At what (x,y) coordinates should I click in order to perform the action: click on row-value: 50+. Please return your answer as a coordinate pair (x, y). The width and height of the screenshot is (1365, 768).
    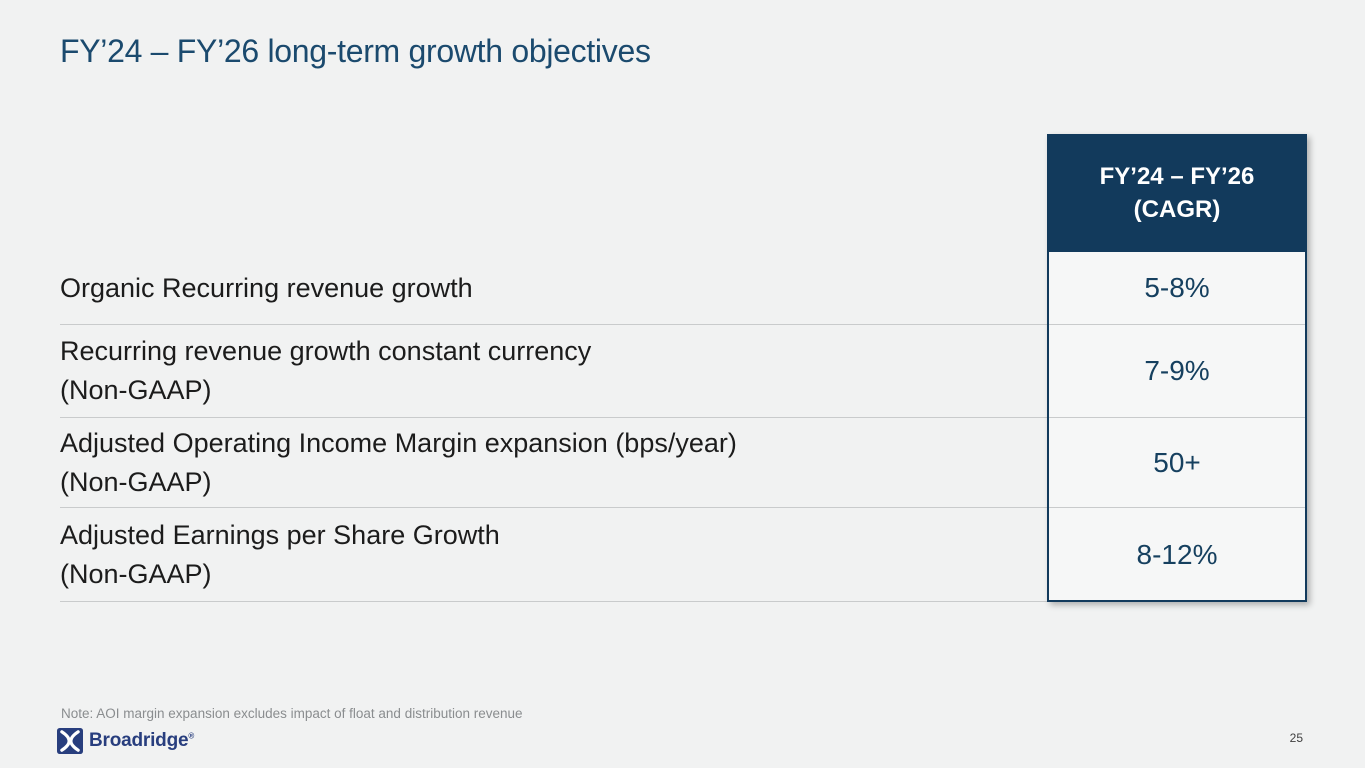
    Looking at the image, I should click on (1177, 462).